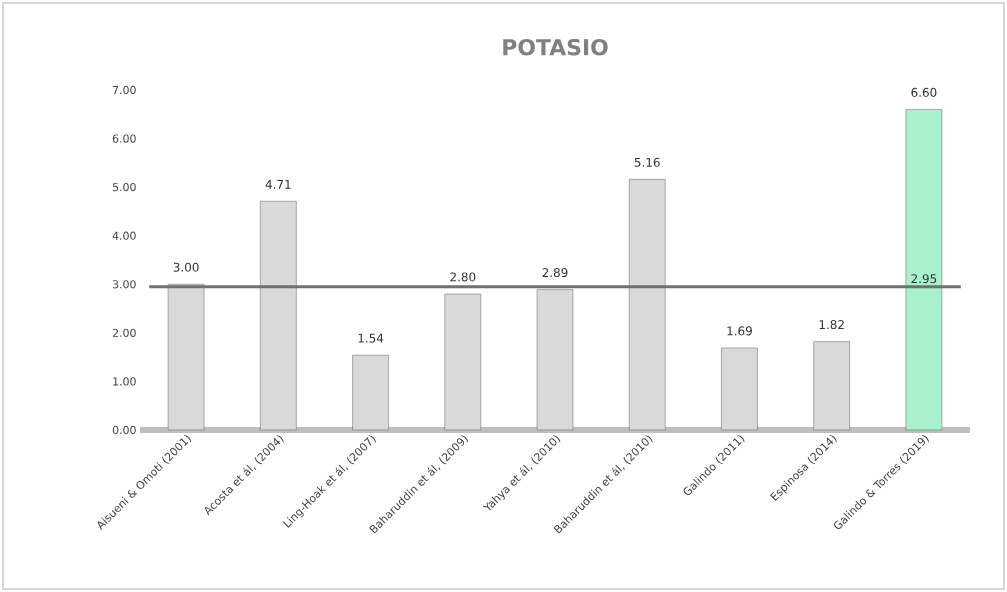 The height and width of the screenshot is (592, 1007). I want to click on y-tick-label: 2.00, so click(124, 332).